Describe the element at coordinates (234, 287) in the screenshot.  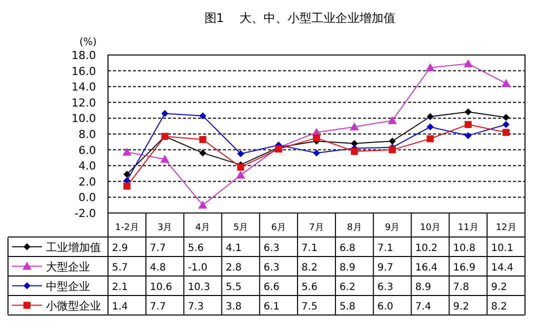
I see `text: 5.5` at that location.